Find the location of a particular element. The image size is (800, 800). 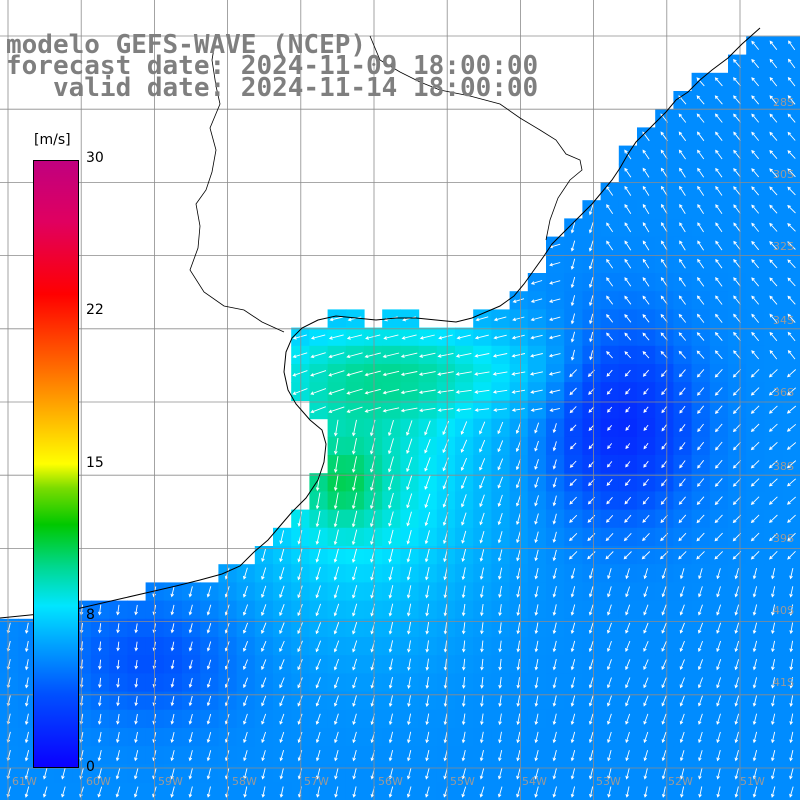

lon-label: 52W is located at coordinates (680, 781).